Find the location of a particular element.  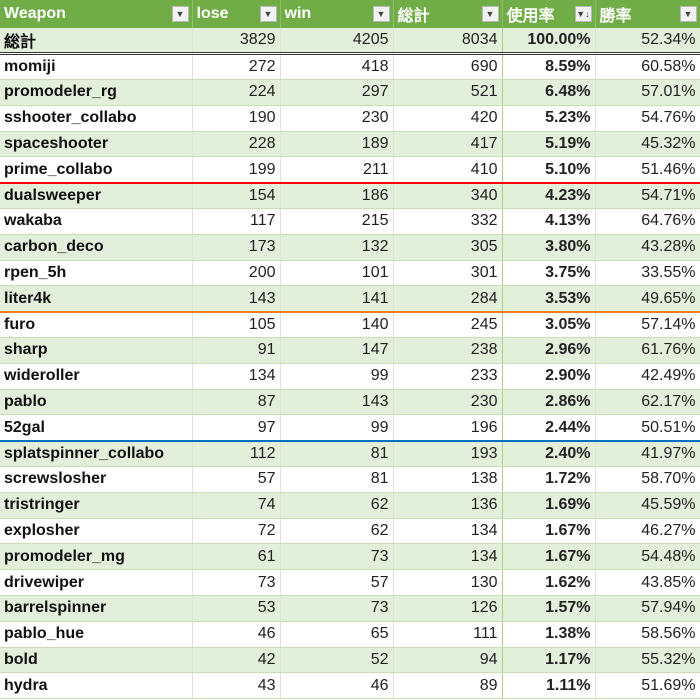

weapon-name: dualsweeper is located at coordinates (96, 196).